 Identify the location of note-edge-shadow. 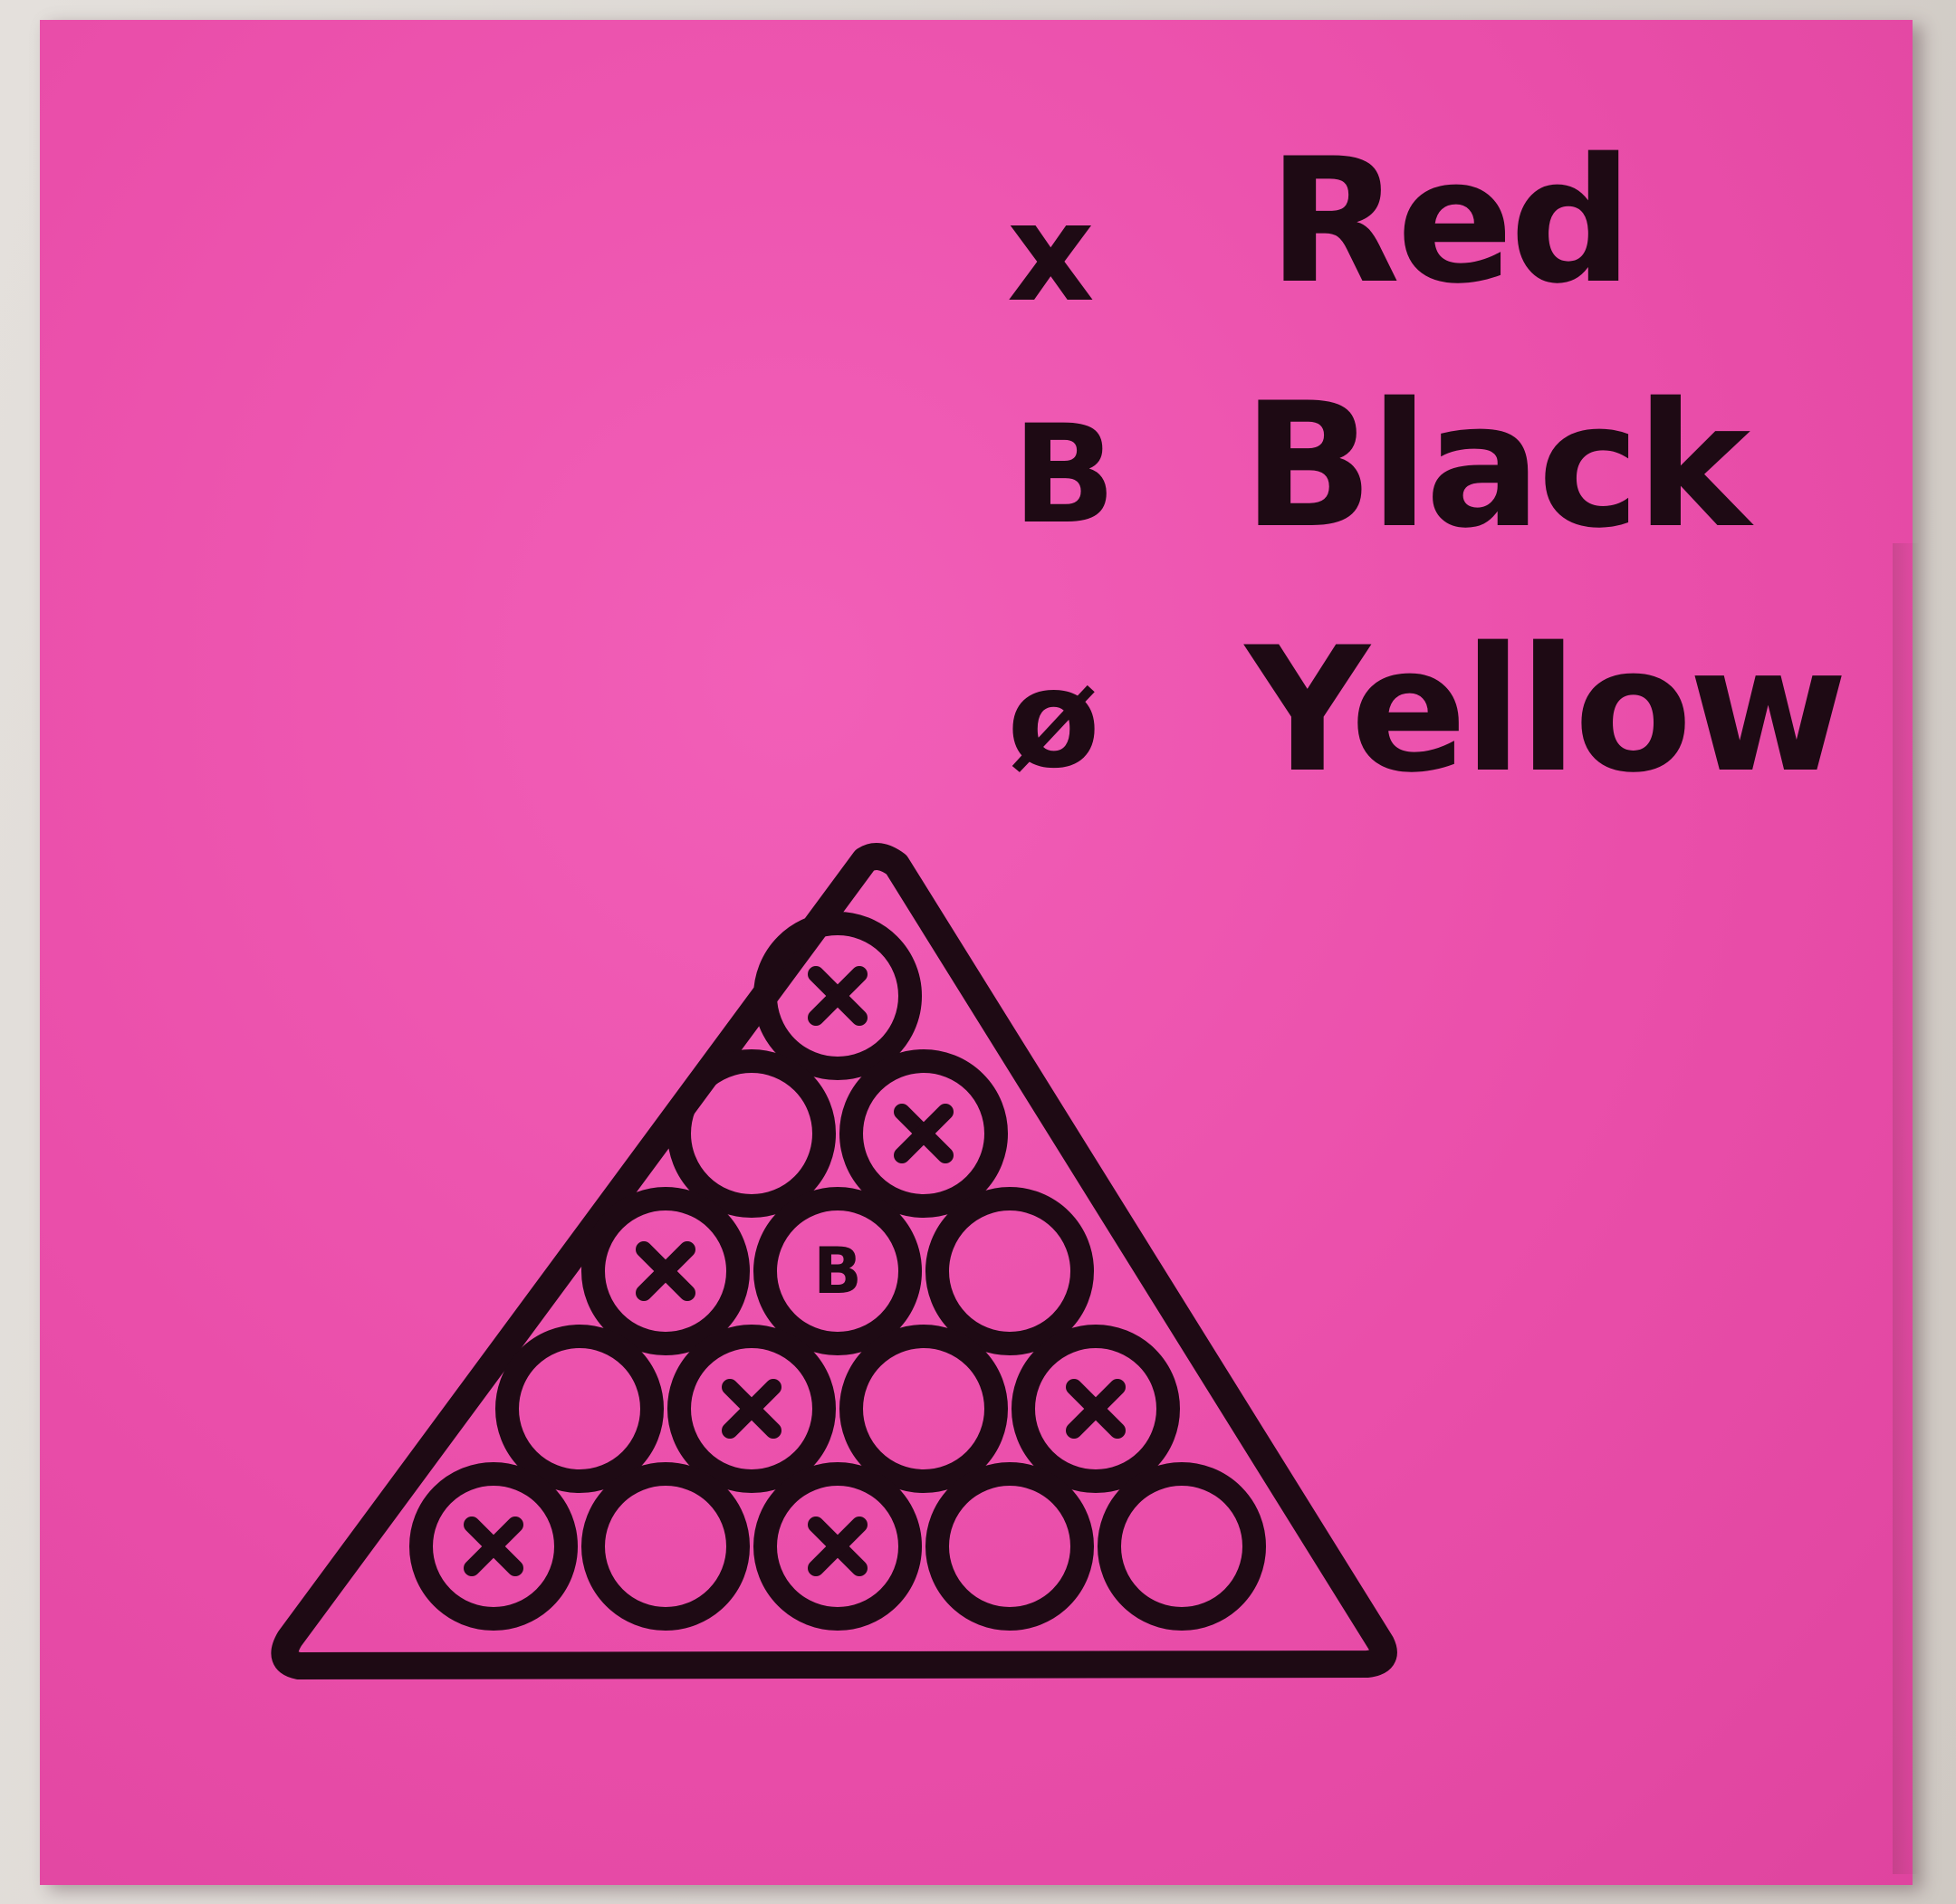
(1906, 1208).